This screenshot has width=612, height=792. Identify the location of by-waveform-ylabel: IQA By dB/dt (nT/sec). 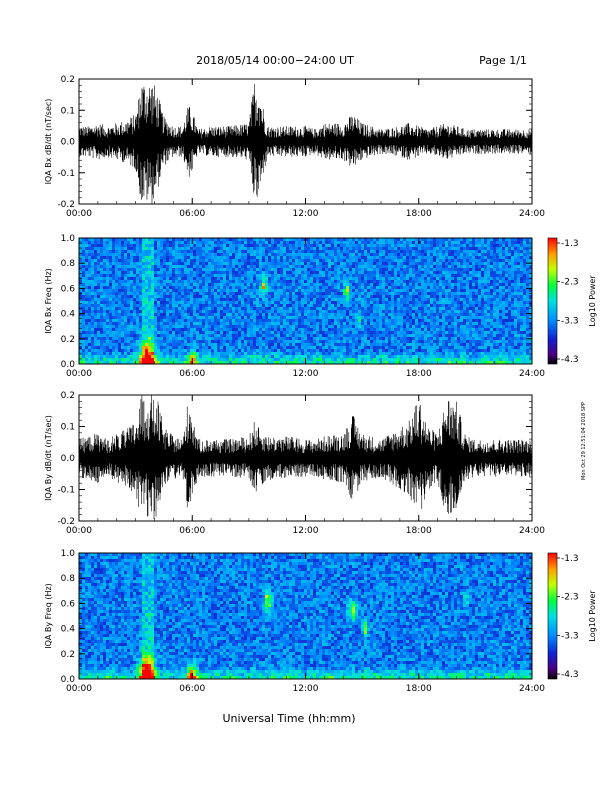
(48, 458).